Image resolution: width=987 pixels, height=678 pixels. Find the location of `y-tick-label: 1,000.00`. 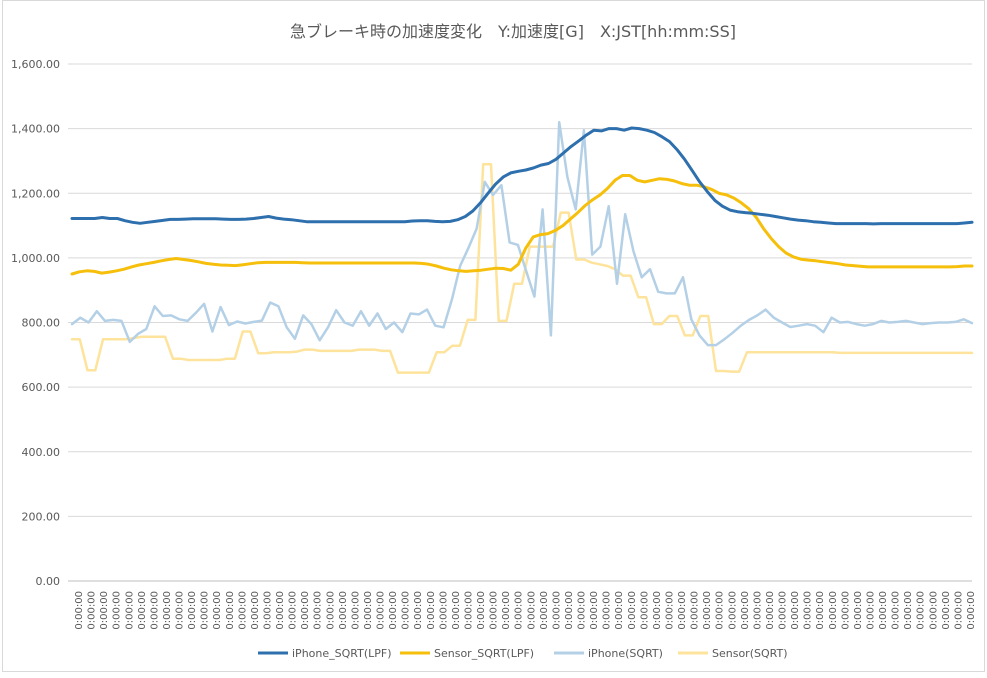

y-tick-label: 1,000.00 is located at coordinates (35, 258).